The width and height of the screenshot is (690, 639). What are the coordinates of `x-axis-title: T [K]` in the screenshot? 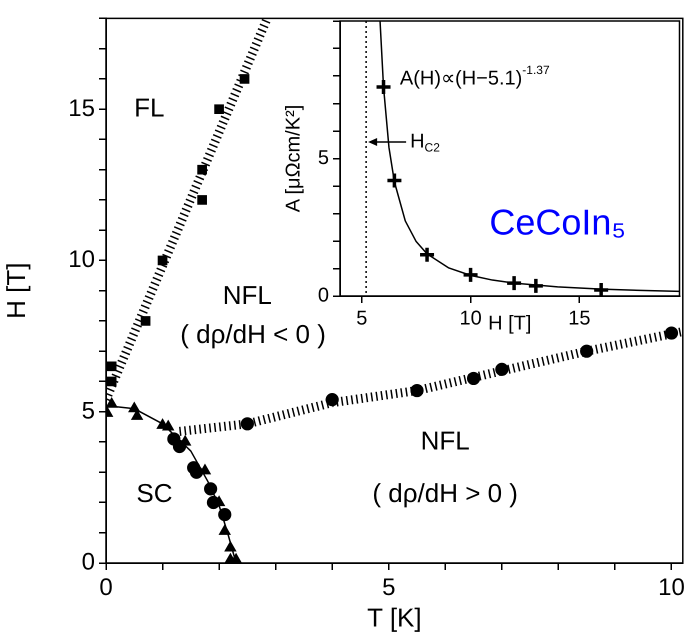 It's located at (394, 617).